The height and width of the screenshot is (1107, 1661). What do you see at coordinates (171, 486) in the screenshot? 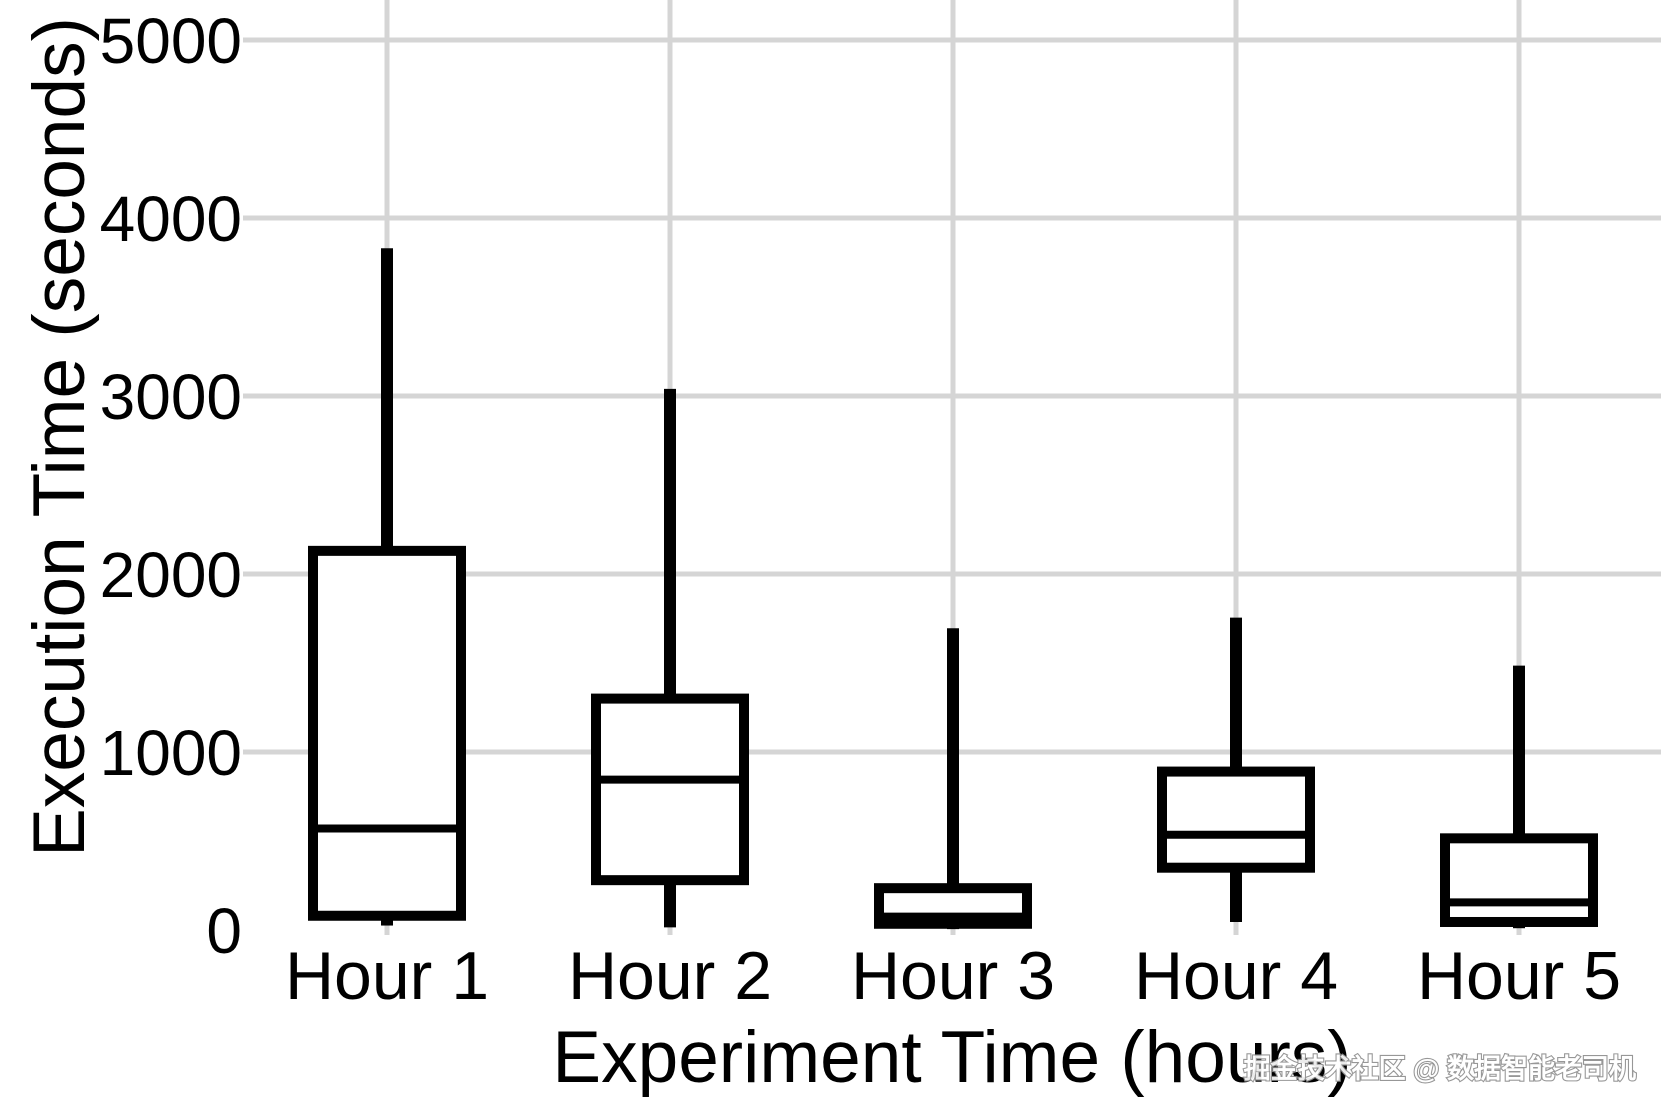
I see `y-tick-labels: 0 1000 2000 3000 4000 5000` at bounding box center [171, 486].